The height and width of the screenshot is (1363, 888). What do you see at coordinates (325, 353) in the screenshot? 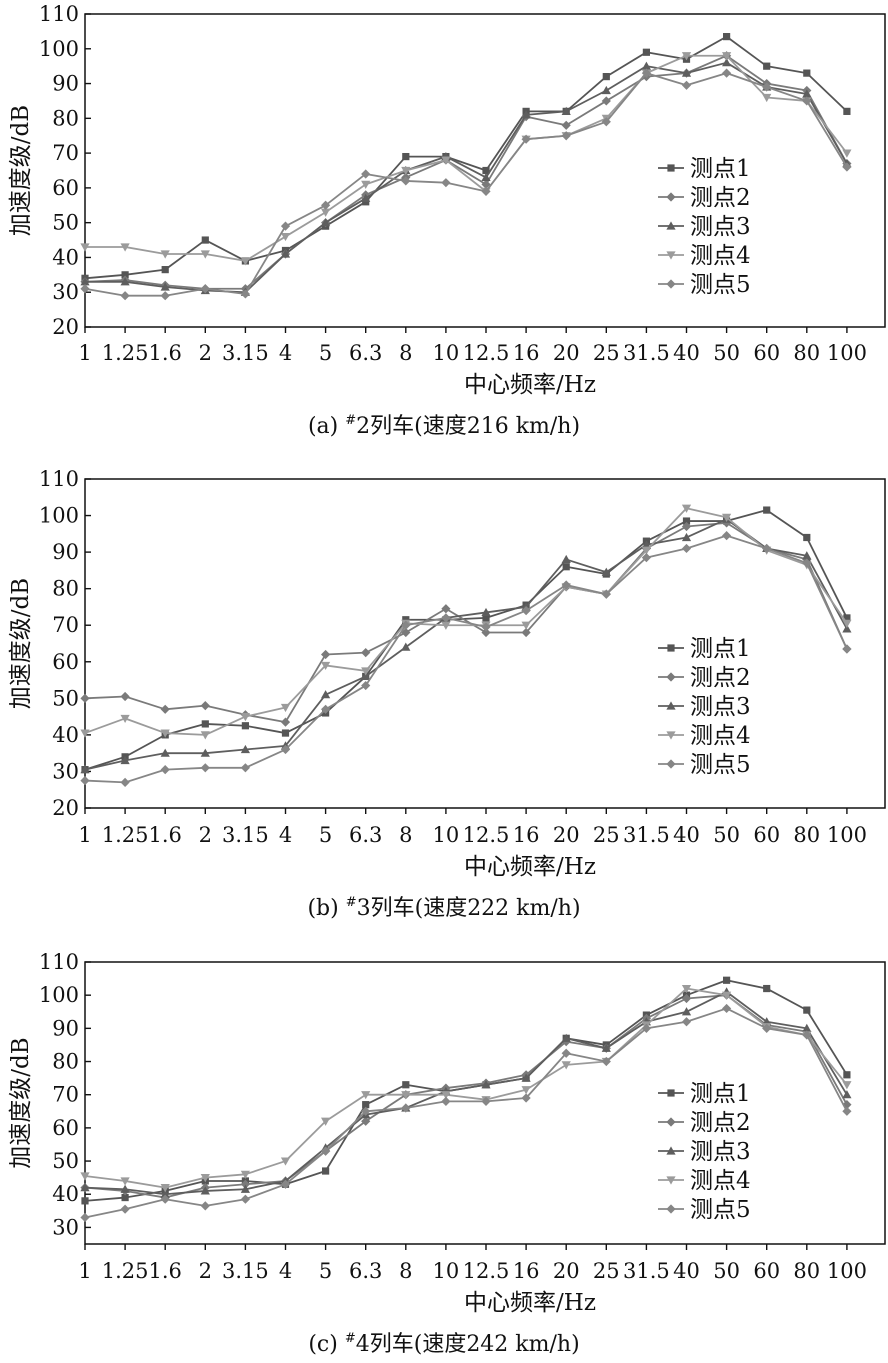
I see `x-tick-label: 5` at bounding box center [325, 353].